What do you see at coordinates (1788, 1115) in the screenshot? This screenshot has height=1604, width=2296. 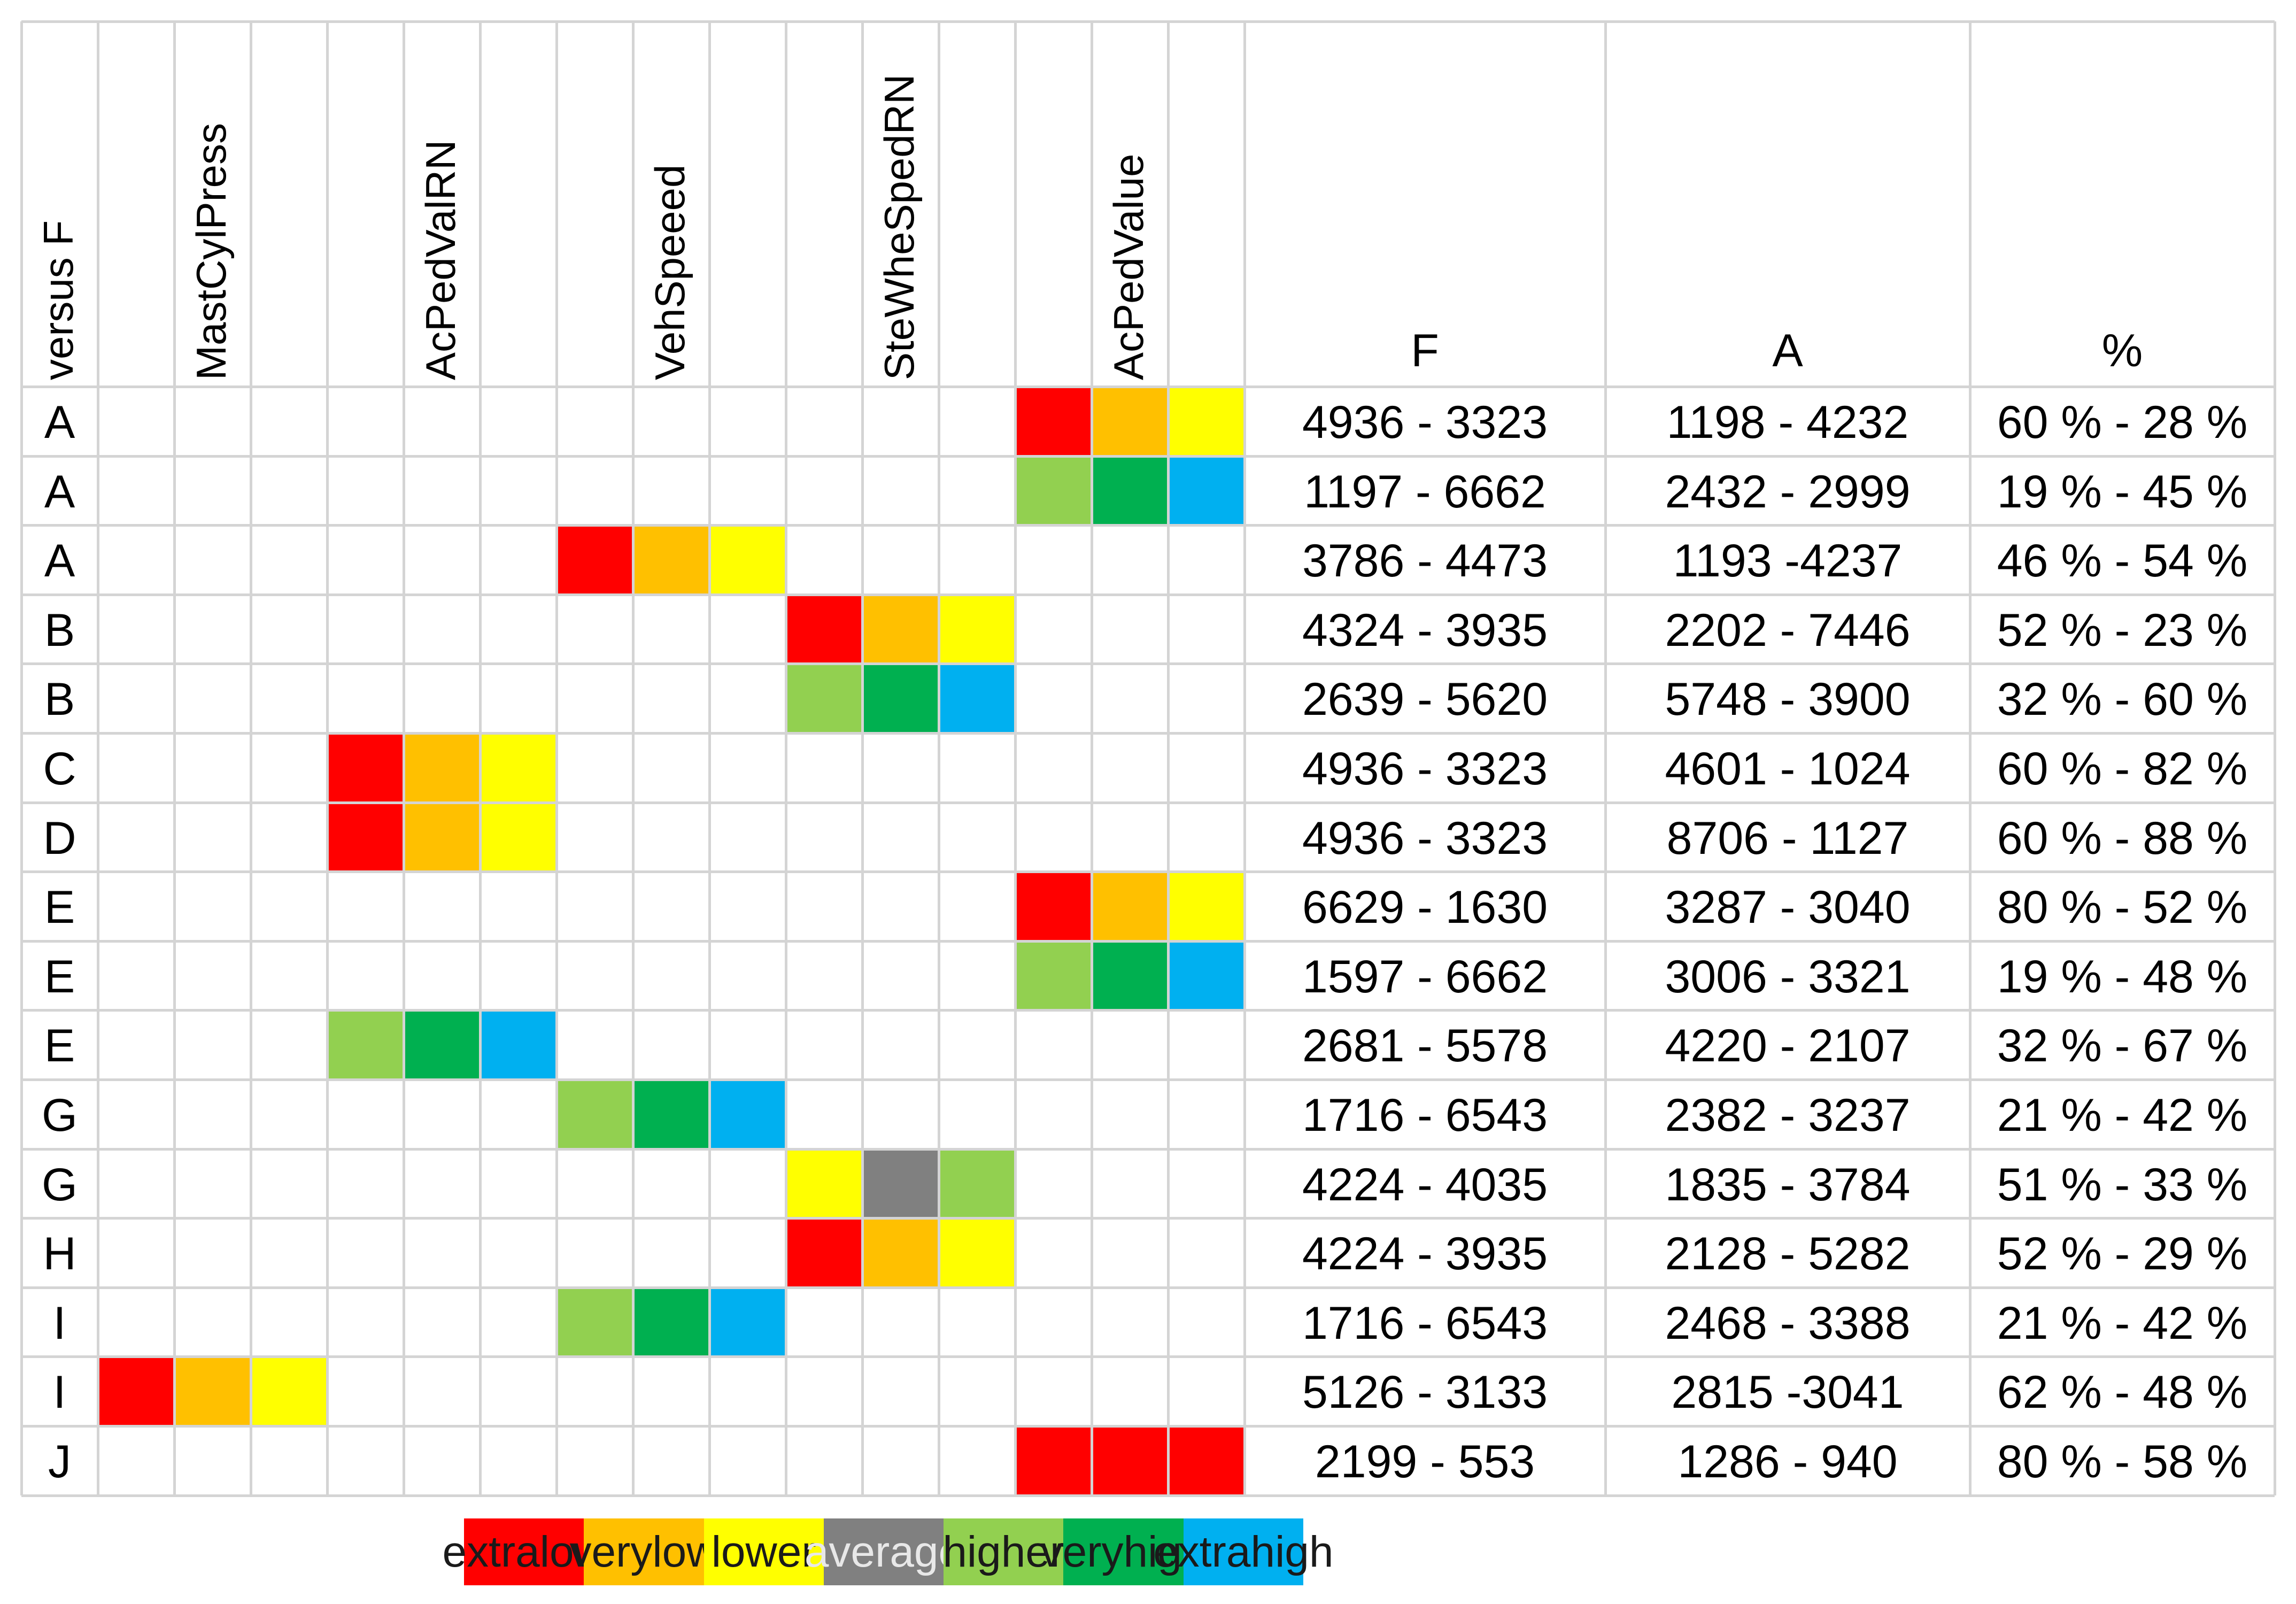 I see `value-a: 2382 - 3237` at bounding box center [1788, 1115].